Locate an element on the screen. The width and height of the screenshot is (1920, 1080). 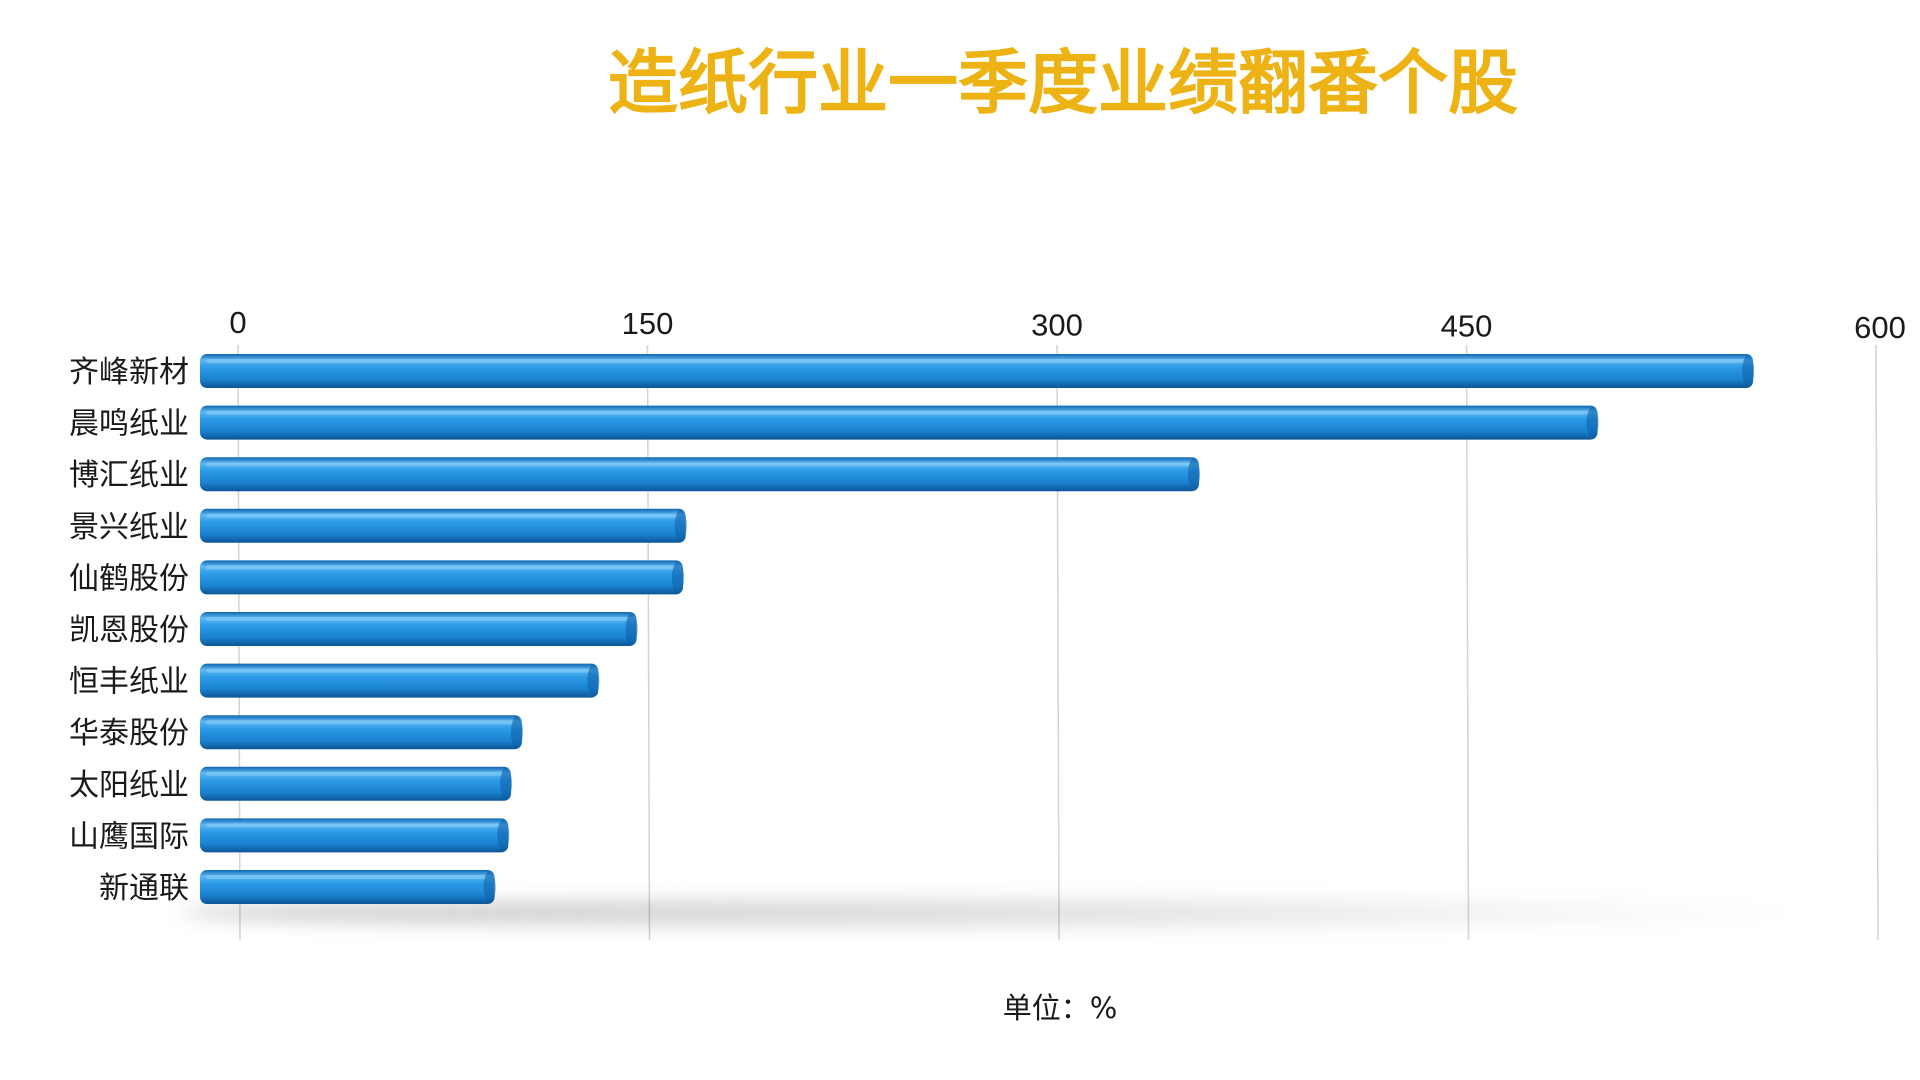
category-label: 凯恩股份 is located at coordinates (129, 630).